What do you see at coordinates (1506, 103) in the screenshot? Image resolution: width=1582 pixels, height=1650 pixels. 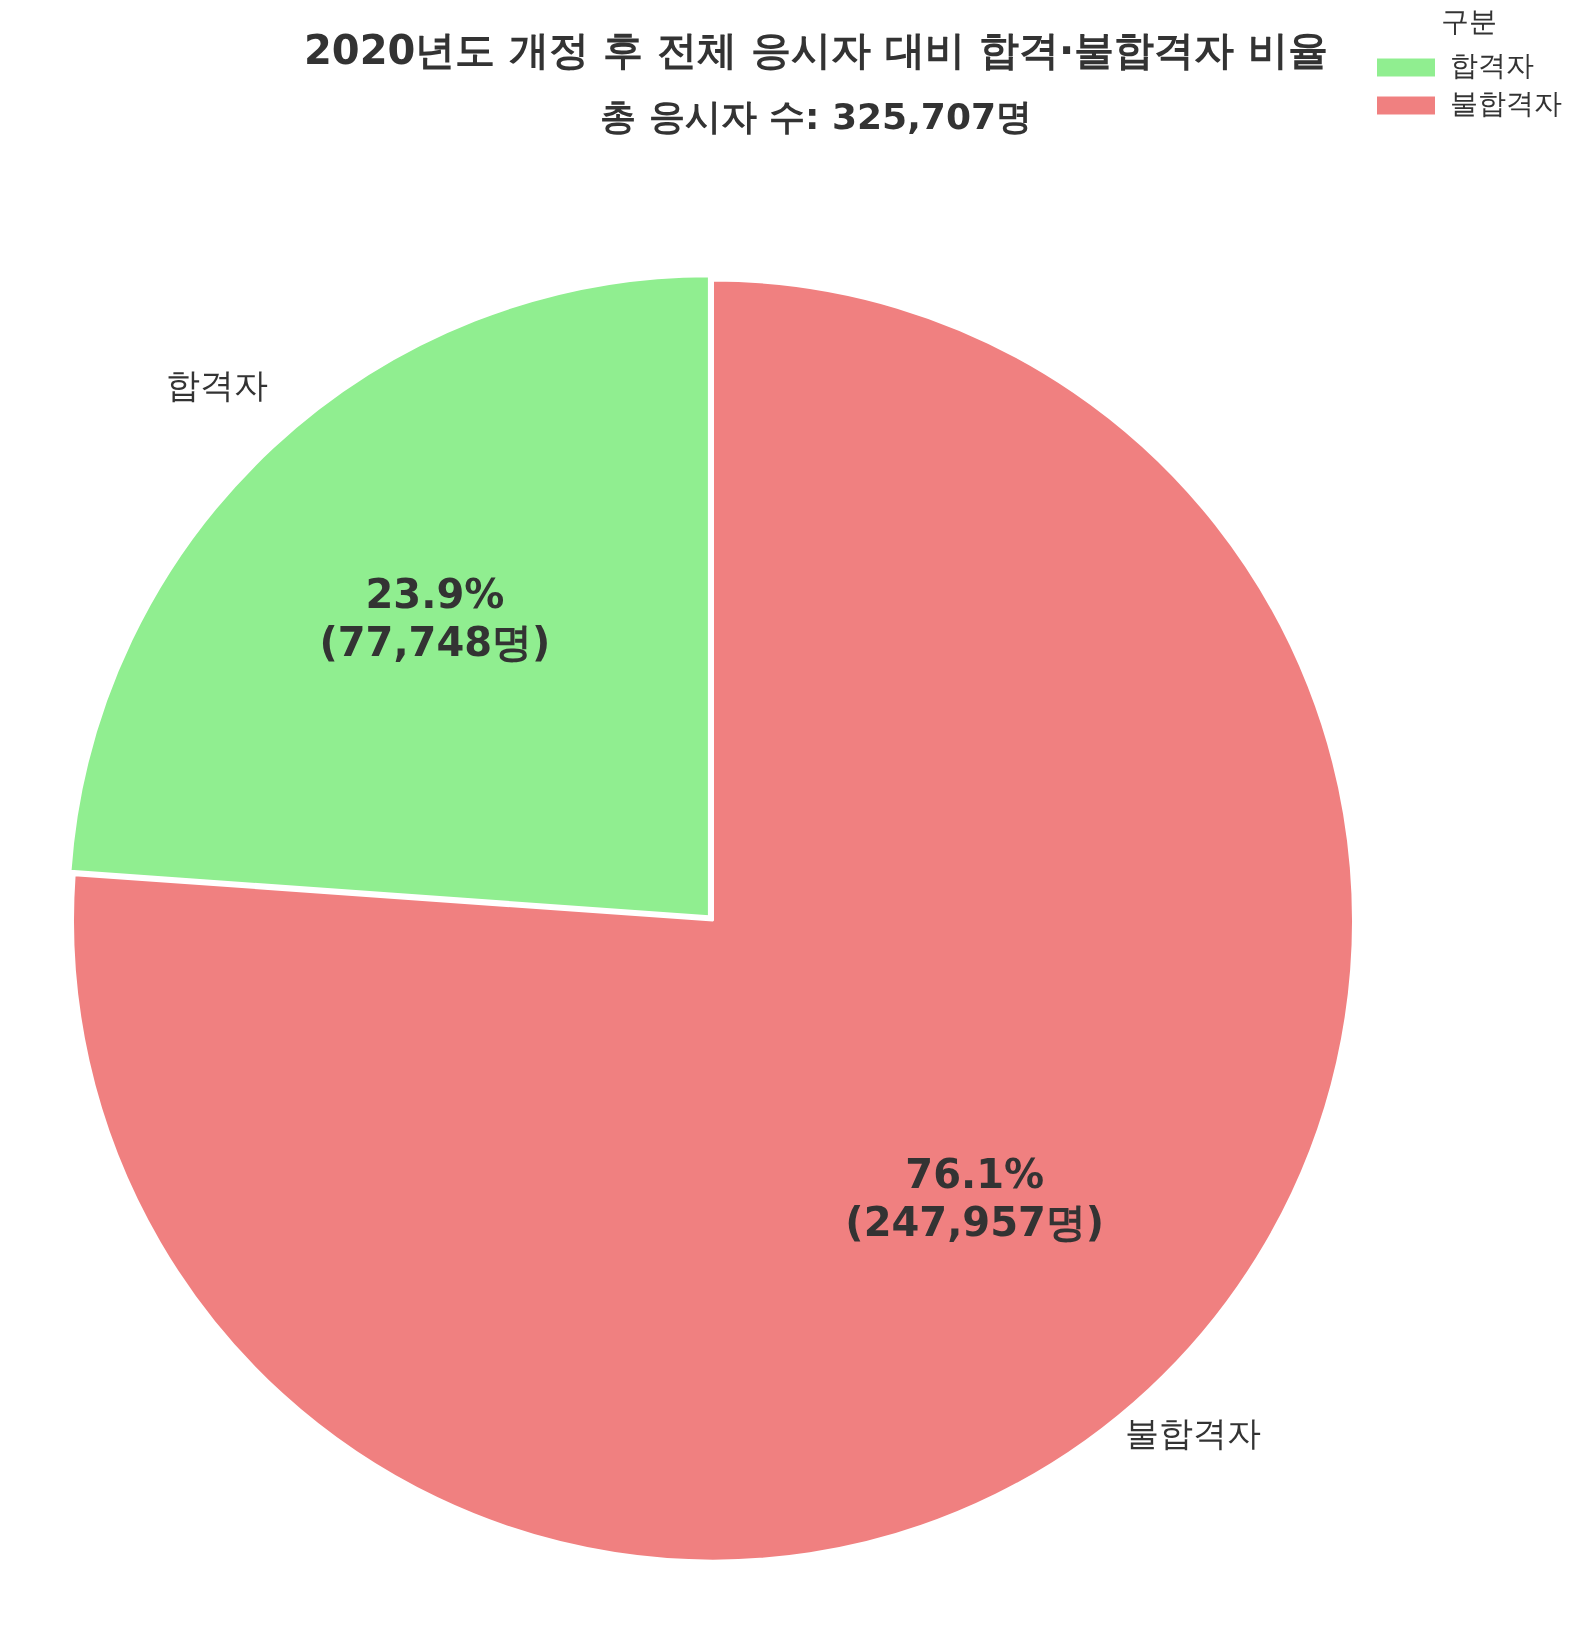 I see `legend-label: 불합격자` at bounding box center [1506, 103].